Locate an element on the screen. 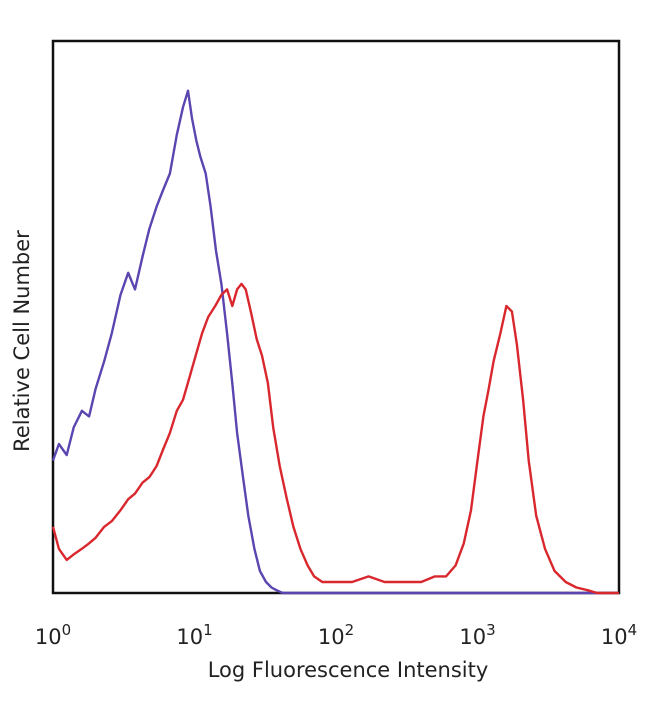 Image resolution: width=650 pixels, height=704 pixels. y-axis-label: Relative Cell Number is located at coordinates (22, 341).